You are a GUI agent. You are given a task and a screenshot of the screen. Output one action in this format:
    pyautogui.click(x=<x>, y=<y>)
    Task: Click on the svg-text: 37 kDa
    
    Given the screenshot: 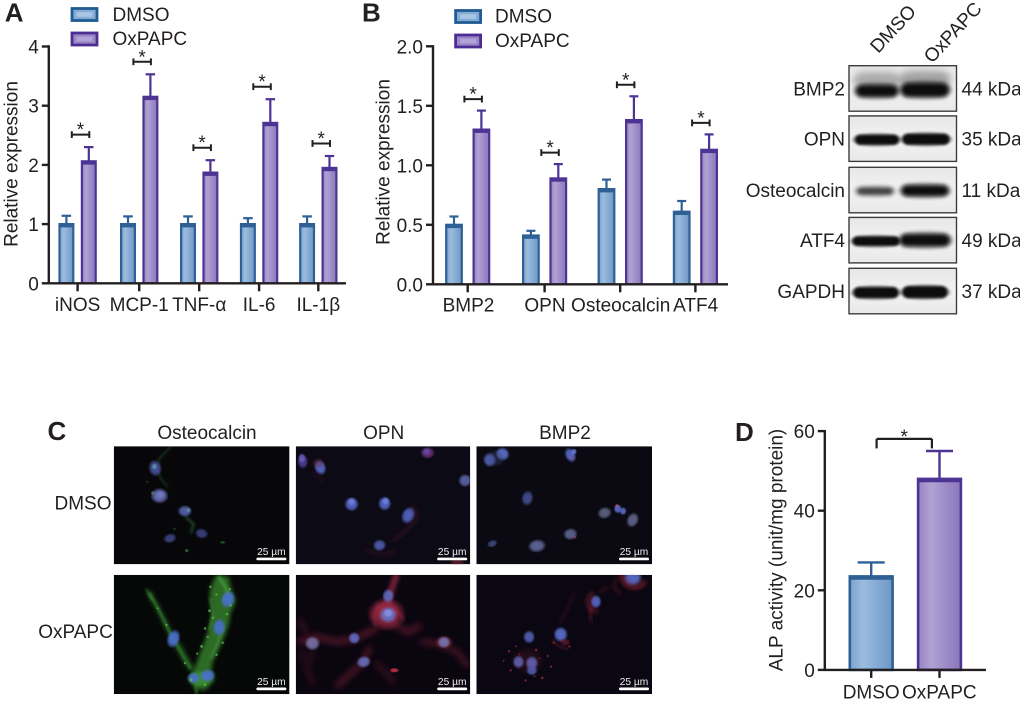 What is the action you would take?
    pyautogui.click(x=991, y=292)
    